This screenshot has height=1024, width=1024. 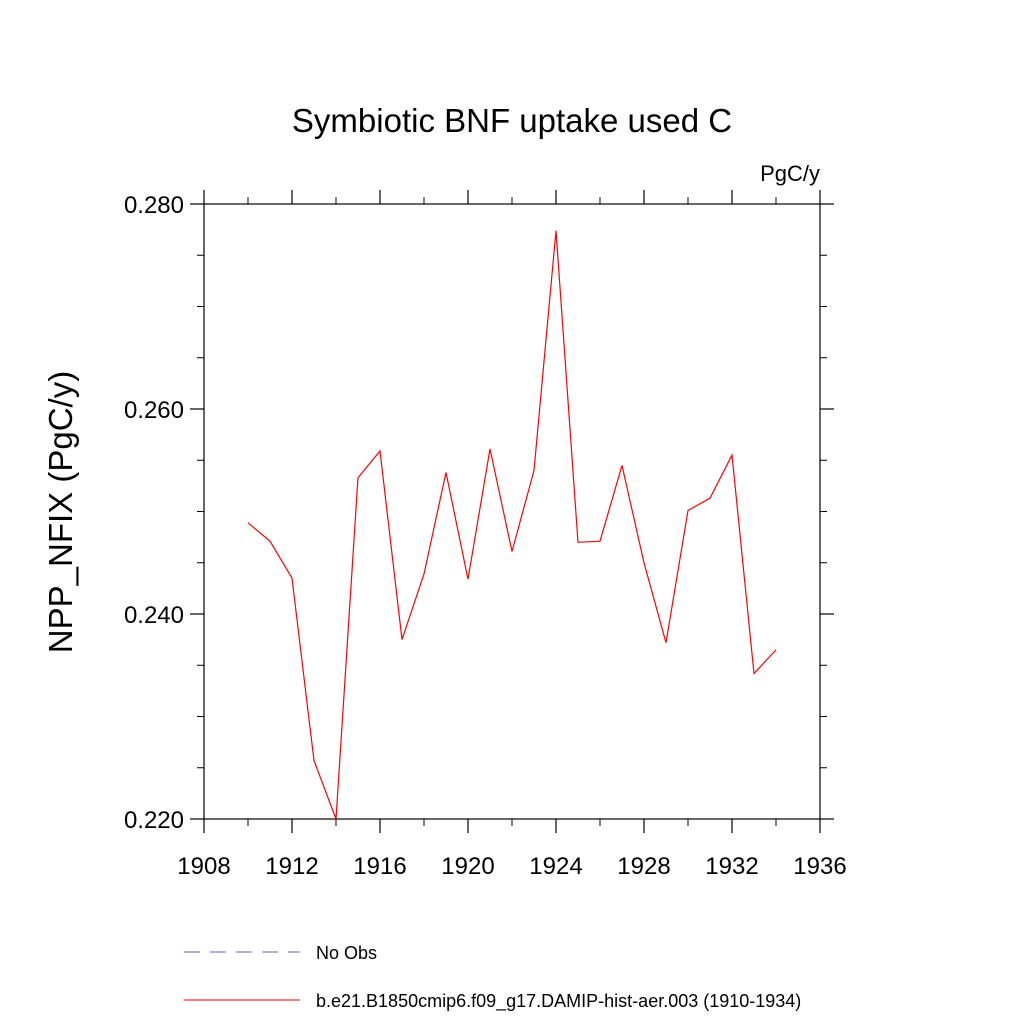 I want to click on x-tick-label: 1912, so click(x=291, y=866).